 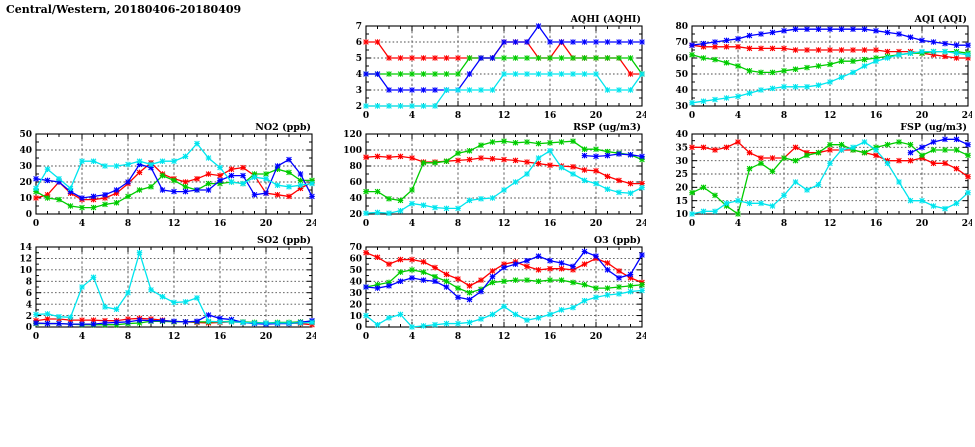 I want to click on chart-title: FSP (ug/m3), so click(x=933, y=127).